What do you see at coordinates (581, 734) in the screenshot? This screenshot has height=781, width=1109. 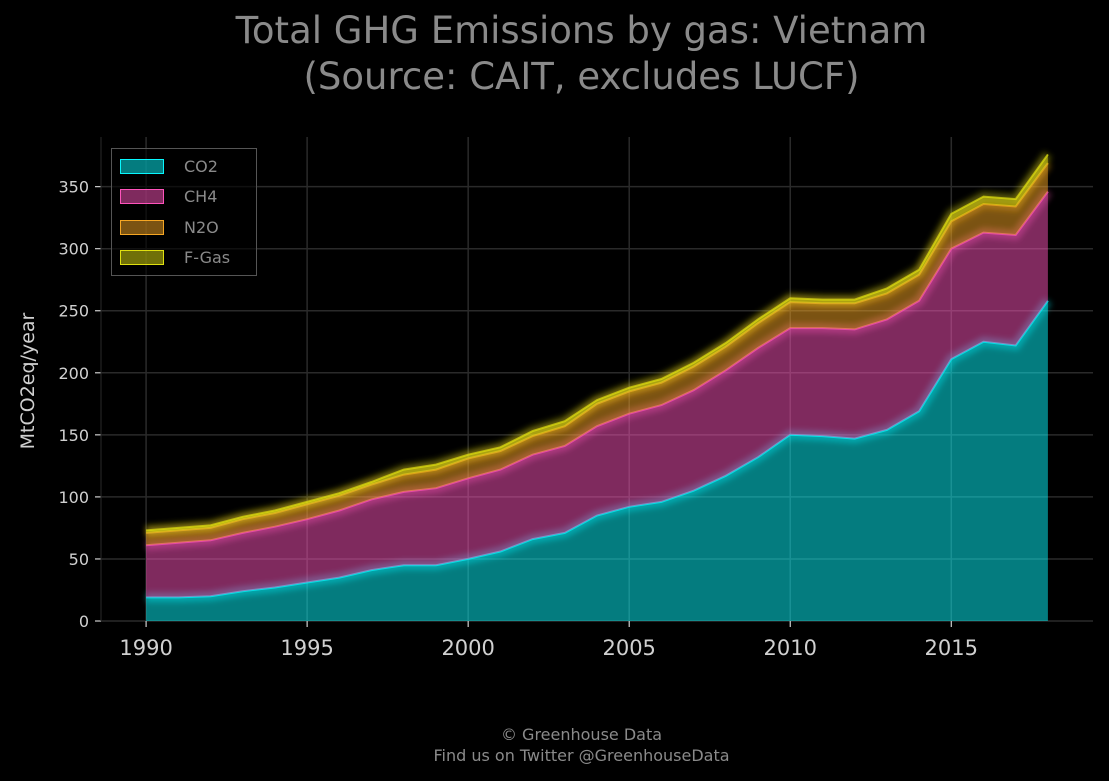 I see `footer-copyright: © Greenhouse Data` at bounding box center [581, 734].